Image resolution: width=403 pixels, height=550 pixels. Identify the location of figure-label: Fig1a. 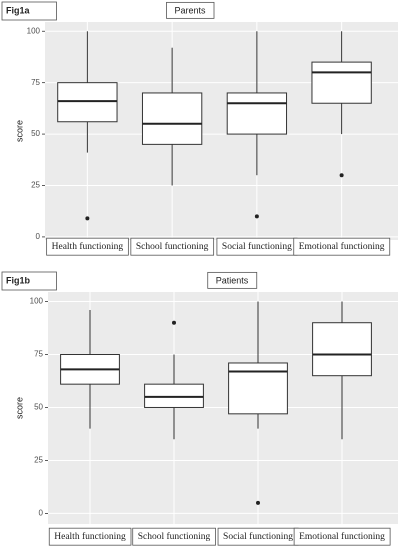
(18, 10).